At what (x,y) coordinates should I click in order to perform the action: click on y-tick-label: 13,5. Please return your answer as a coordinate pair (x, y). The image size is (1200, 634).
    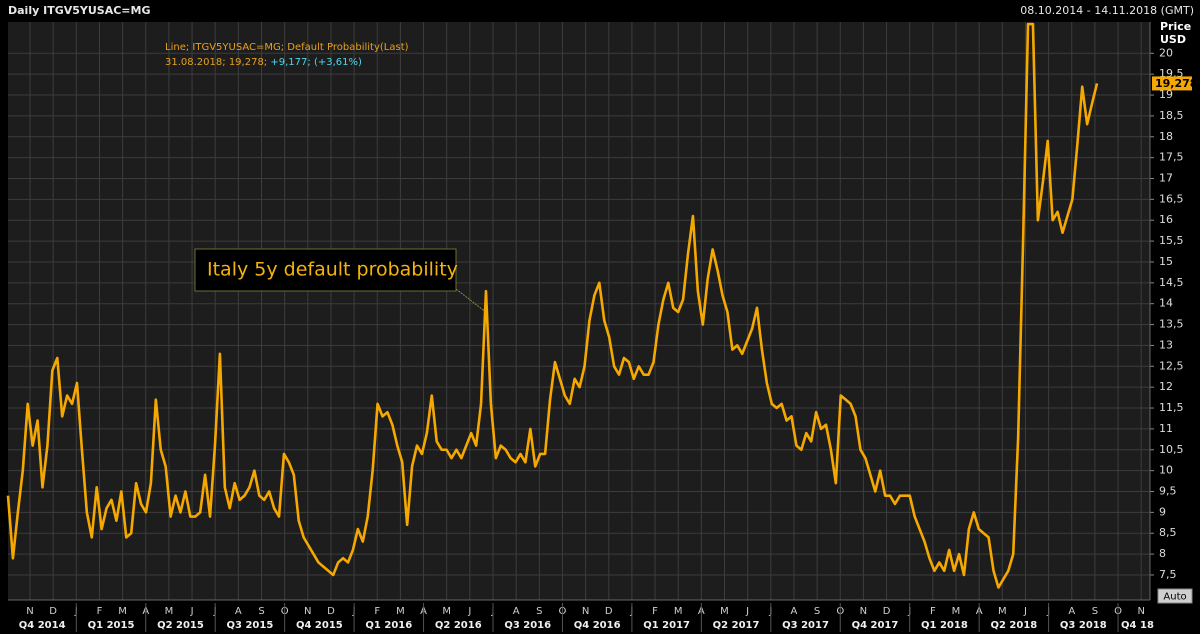
    Looking at the image, I should click on (1171, 324).